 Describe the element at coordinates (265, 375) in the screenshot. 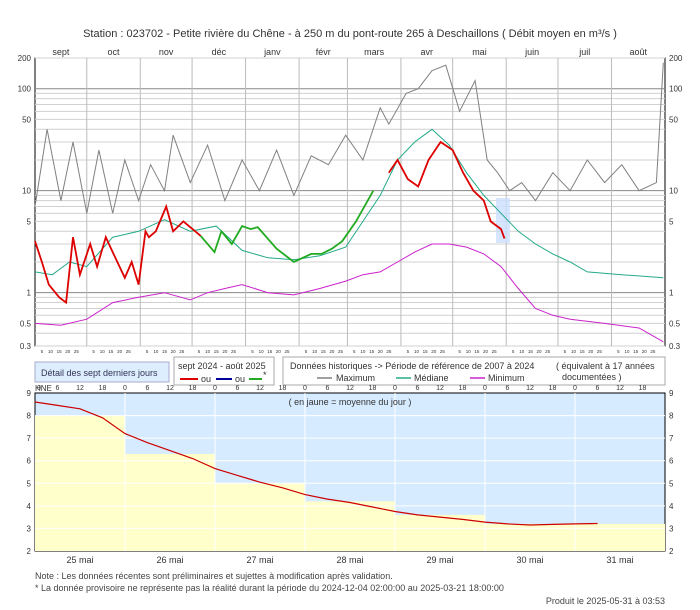

I see `legend-star: *` at that location.